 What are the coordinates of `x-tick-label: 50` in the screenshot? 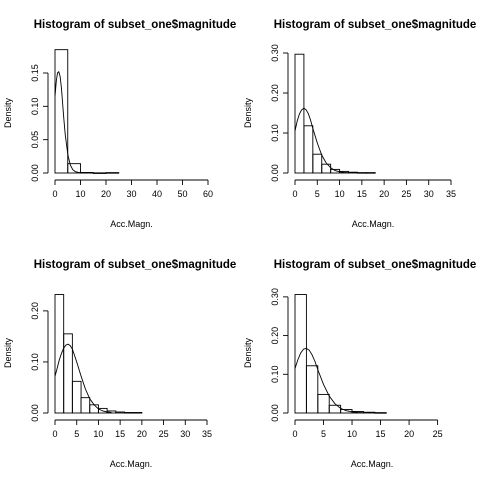 It's located at (182, 194).